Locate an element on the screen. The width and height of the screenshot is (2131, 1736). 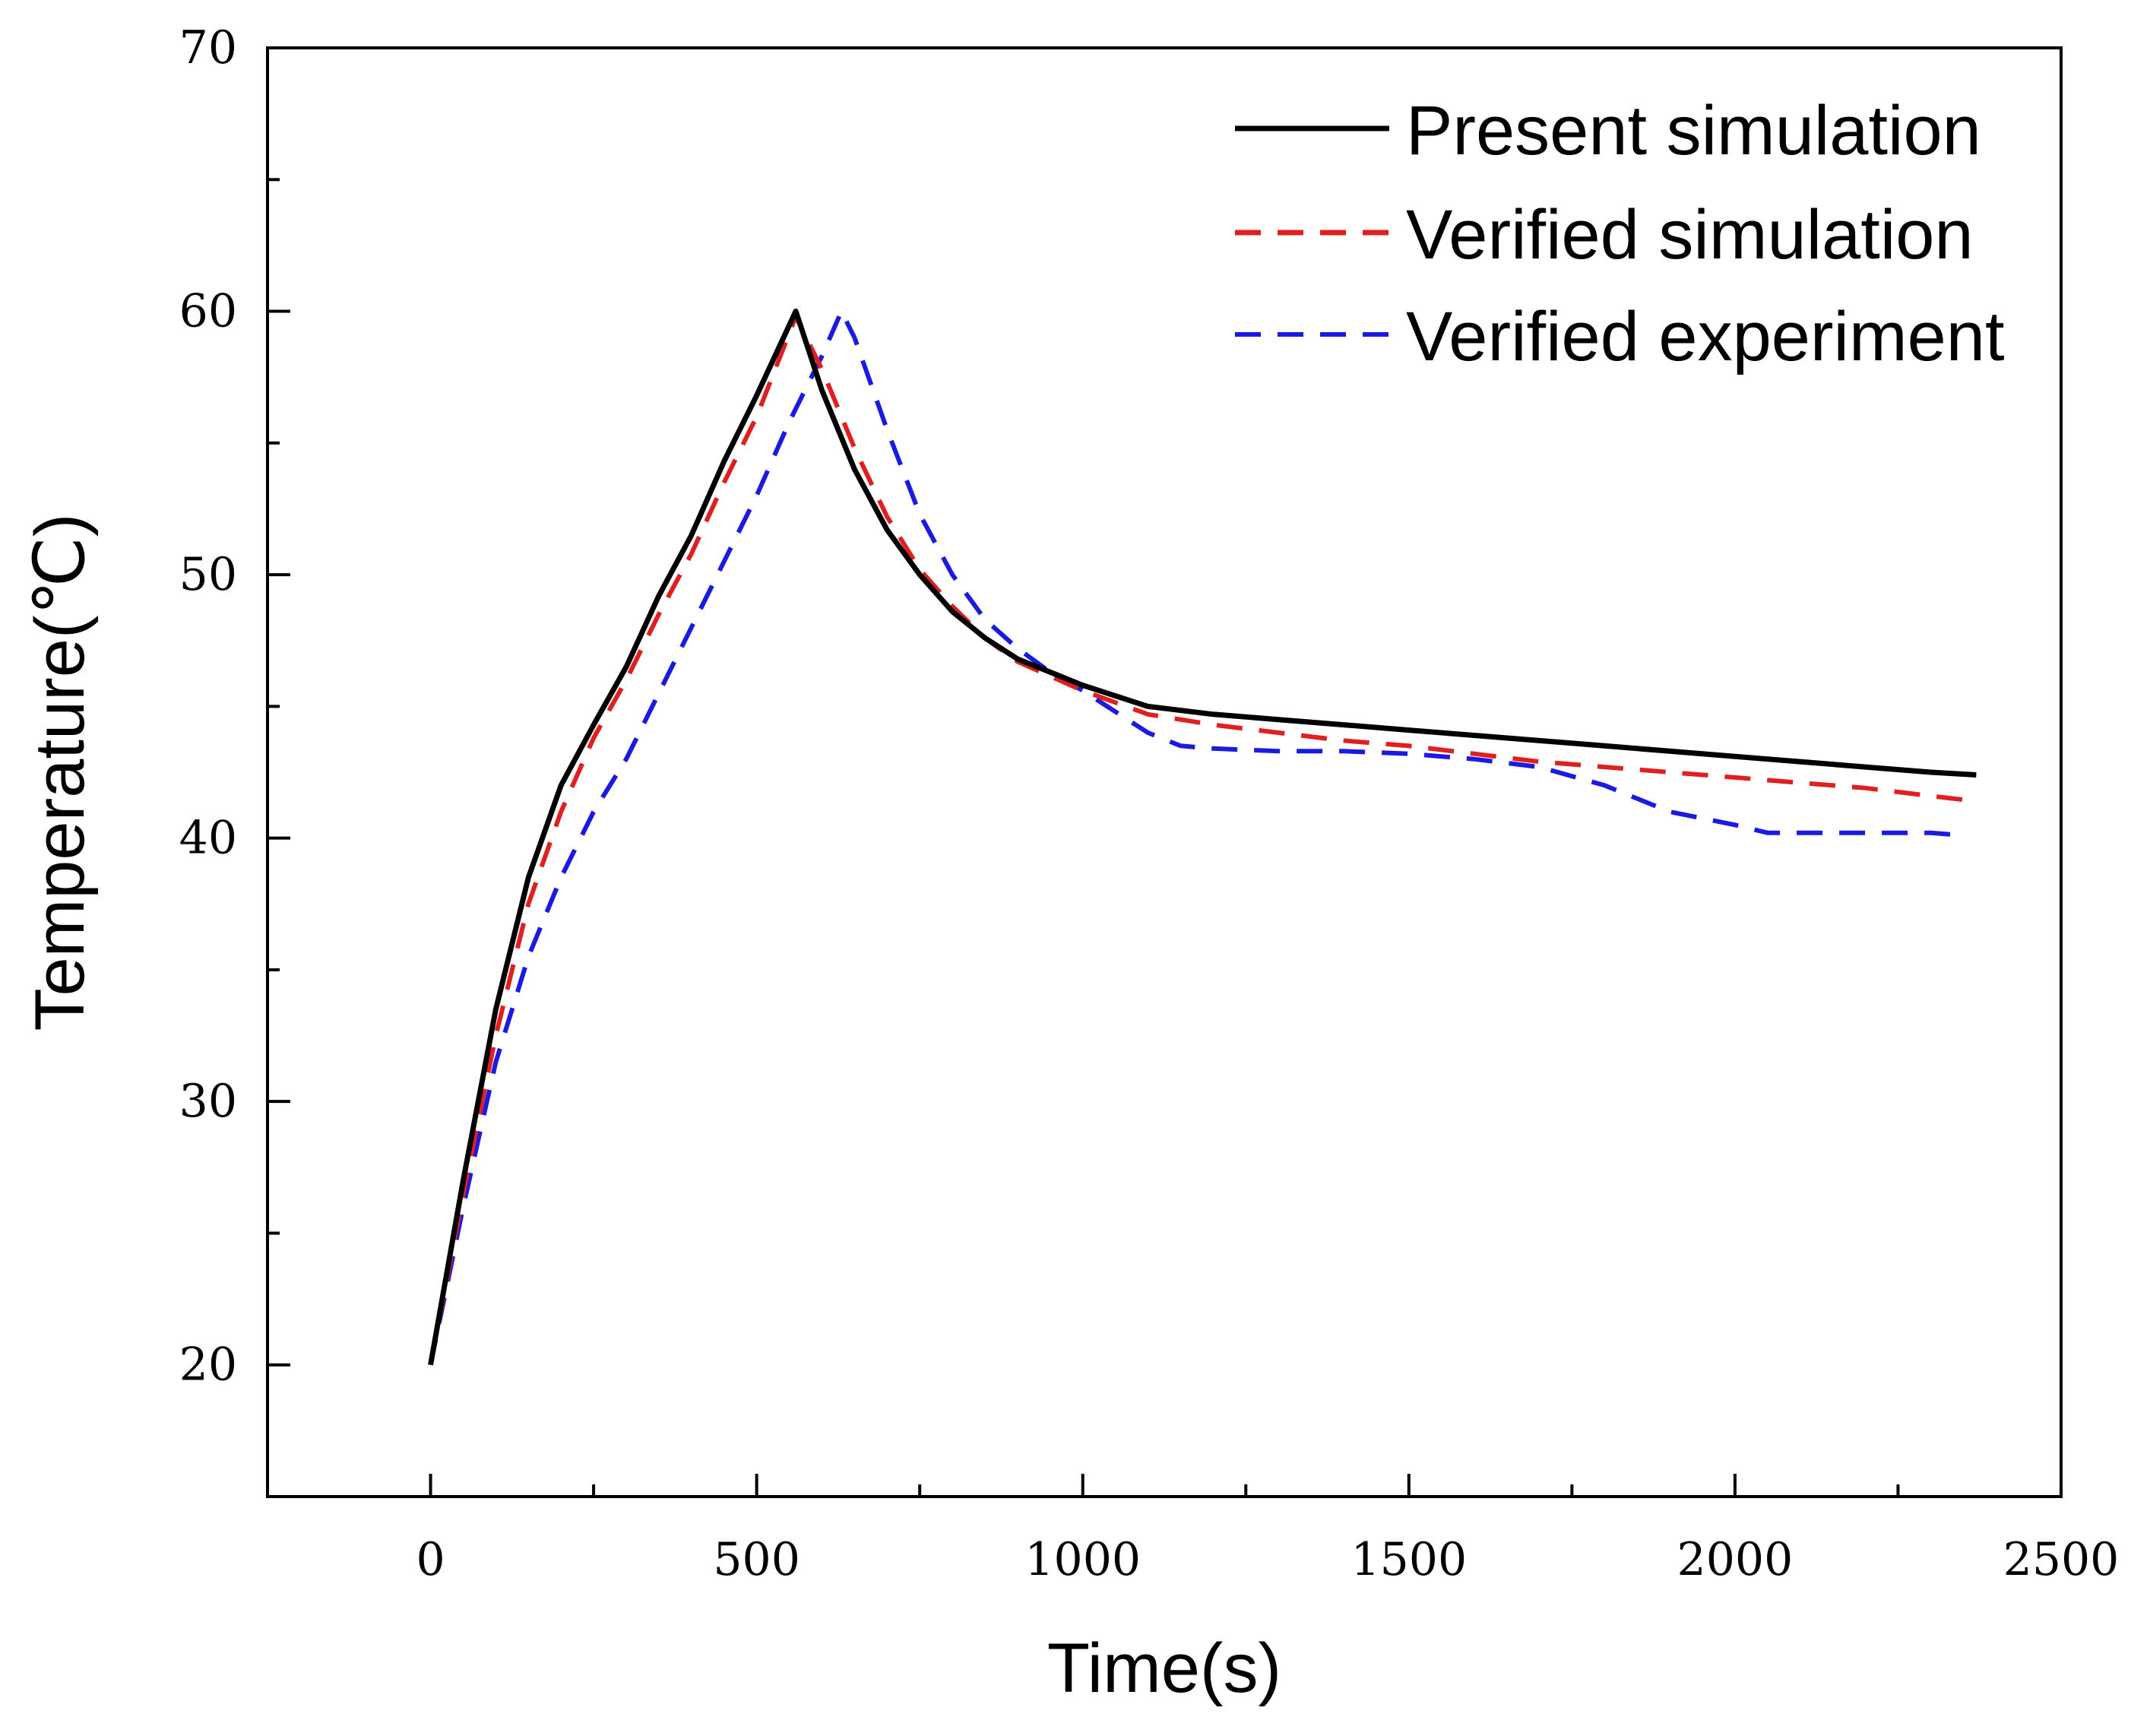
x-tick-label: 2000 is located at coordinates (1735, 1559).